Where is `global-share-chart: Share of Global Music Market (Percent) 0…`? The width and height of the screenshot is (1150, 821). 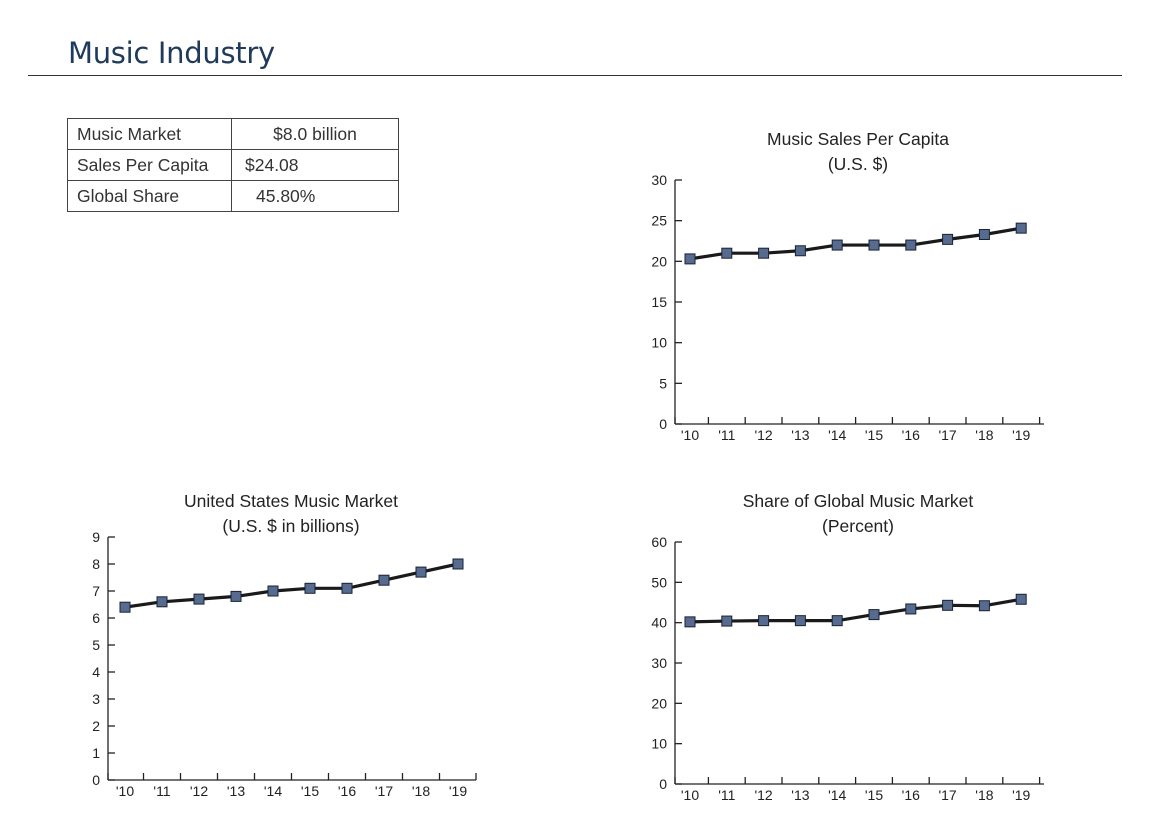 global-share-chart: Share of Global Music Market (Percent) 0… is located at coordinates (847, 647).